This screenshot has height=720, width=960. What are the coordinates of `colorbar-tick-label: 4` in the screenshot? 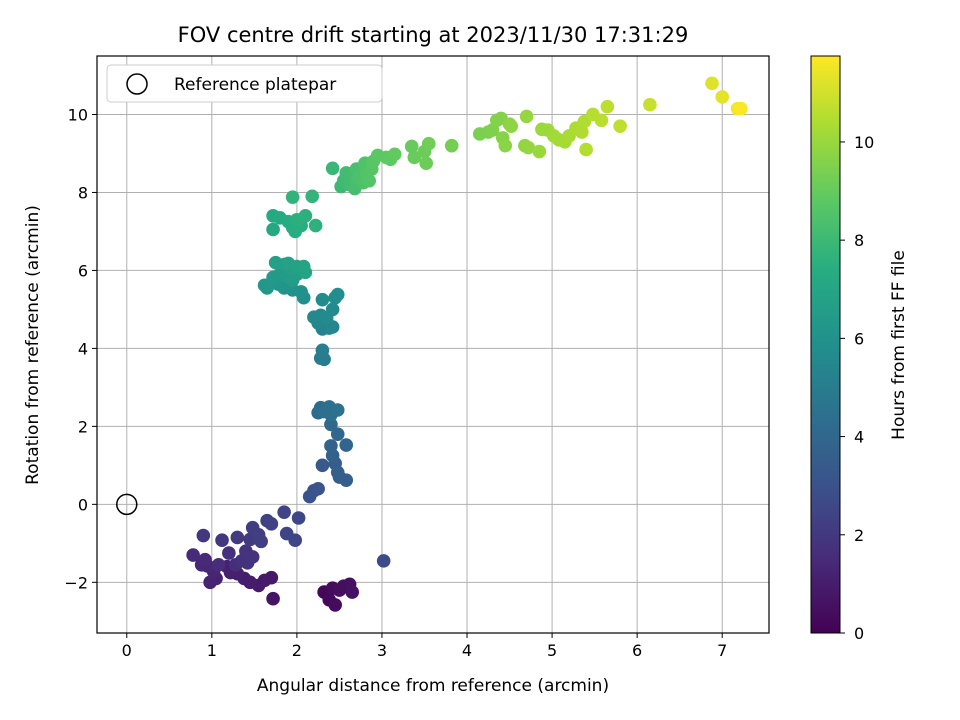 It's located at (859, 437).